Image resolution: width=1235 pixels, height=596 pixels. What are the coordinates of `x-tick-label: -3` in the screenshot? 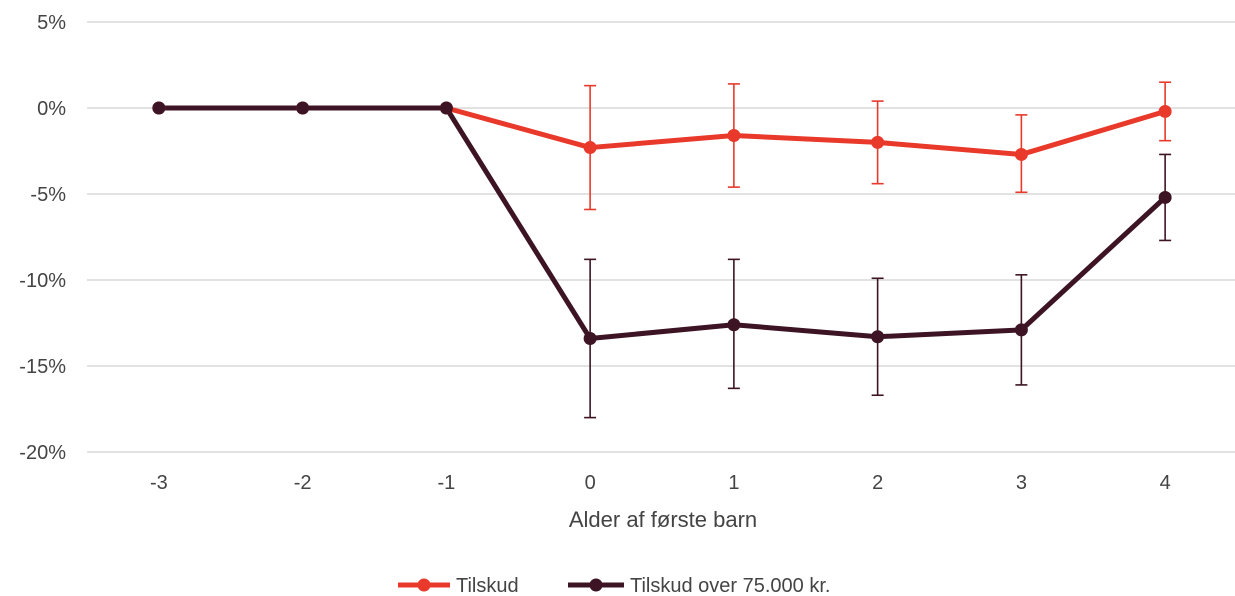 It's located at (159, 483).